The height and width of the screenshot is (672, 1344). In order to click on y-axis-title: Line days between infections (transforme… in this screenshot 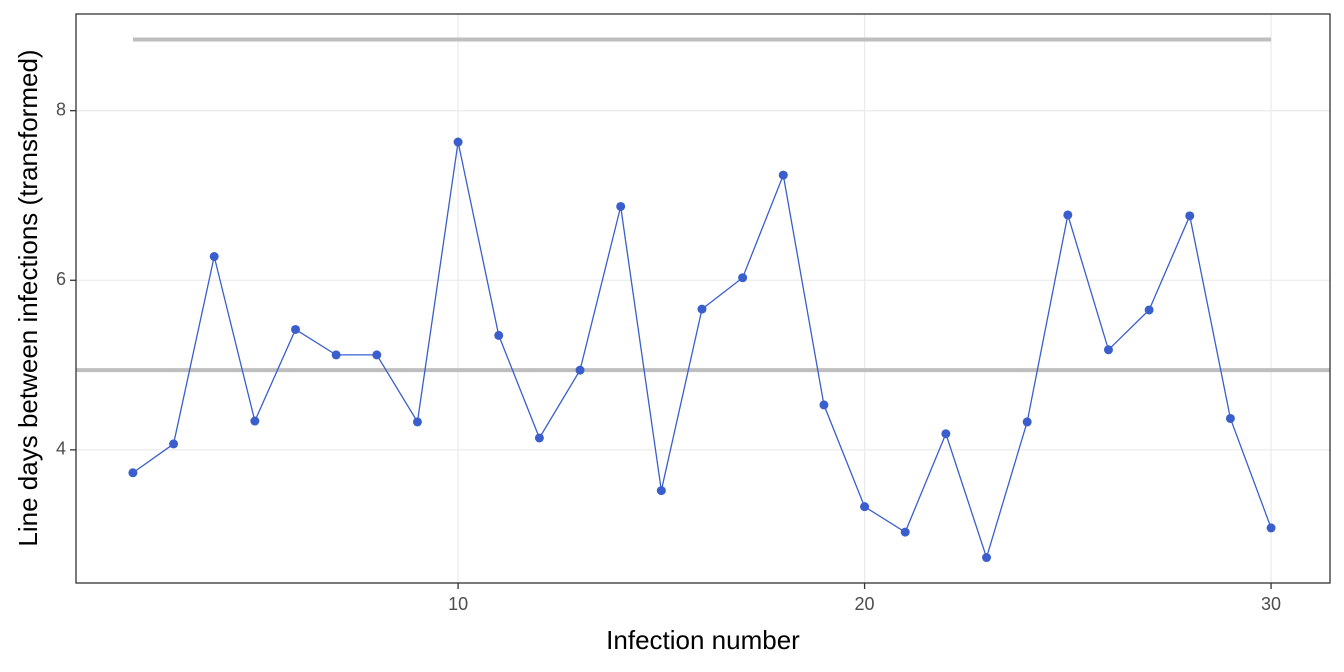, I will do `click(28, 297)`.